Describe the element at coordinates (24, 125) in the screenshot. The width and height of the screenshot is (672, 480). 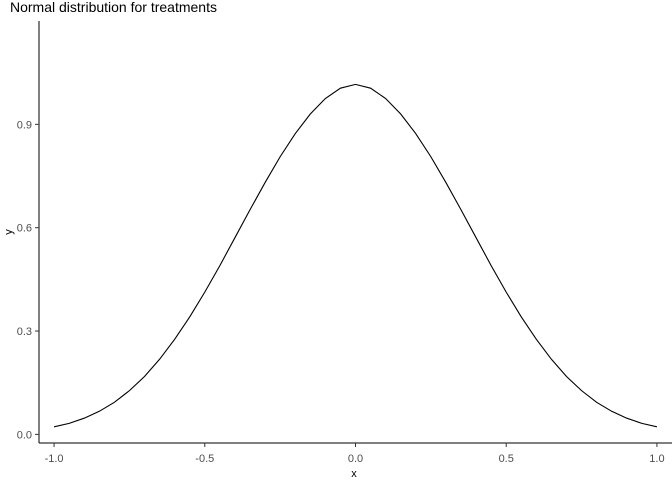
I see `y-tick-label: 0.9` at that location.